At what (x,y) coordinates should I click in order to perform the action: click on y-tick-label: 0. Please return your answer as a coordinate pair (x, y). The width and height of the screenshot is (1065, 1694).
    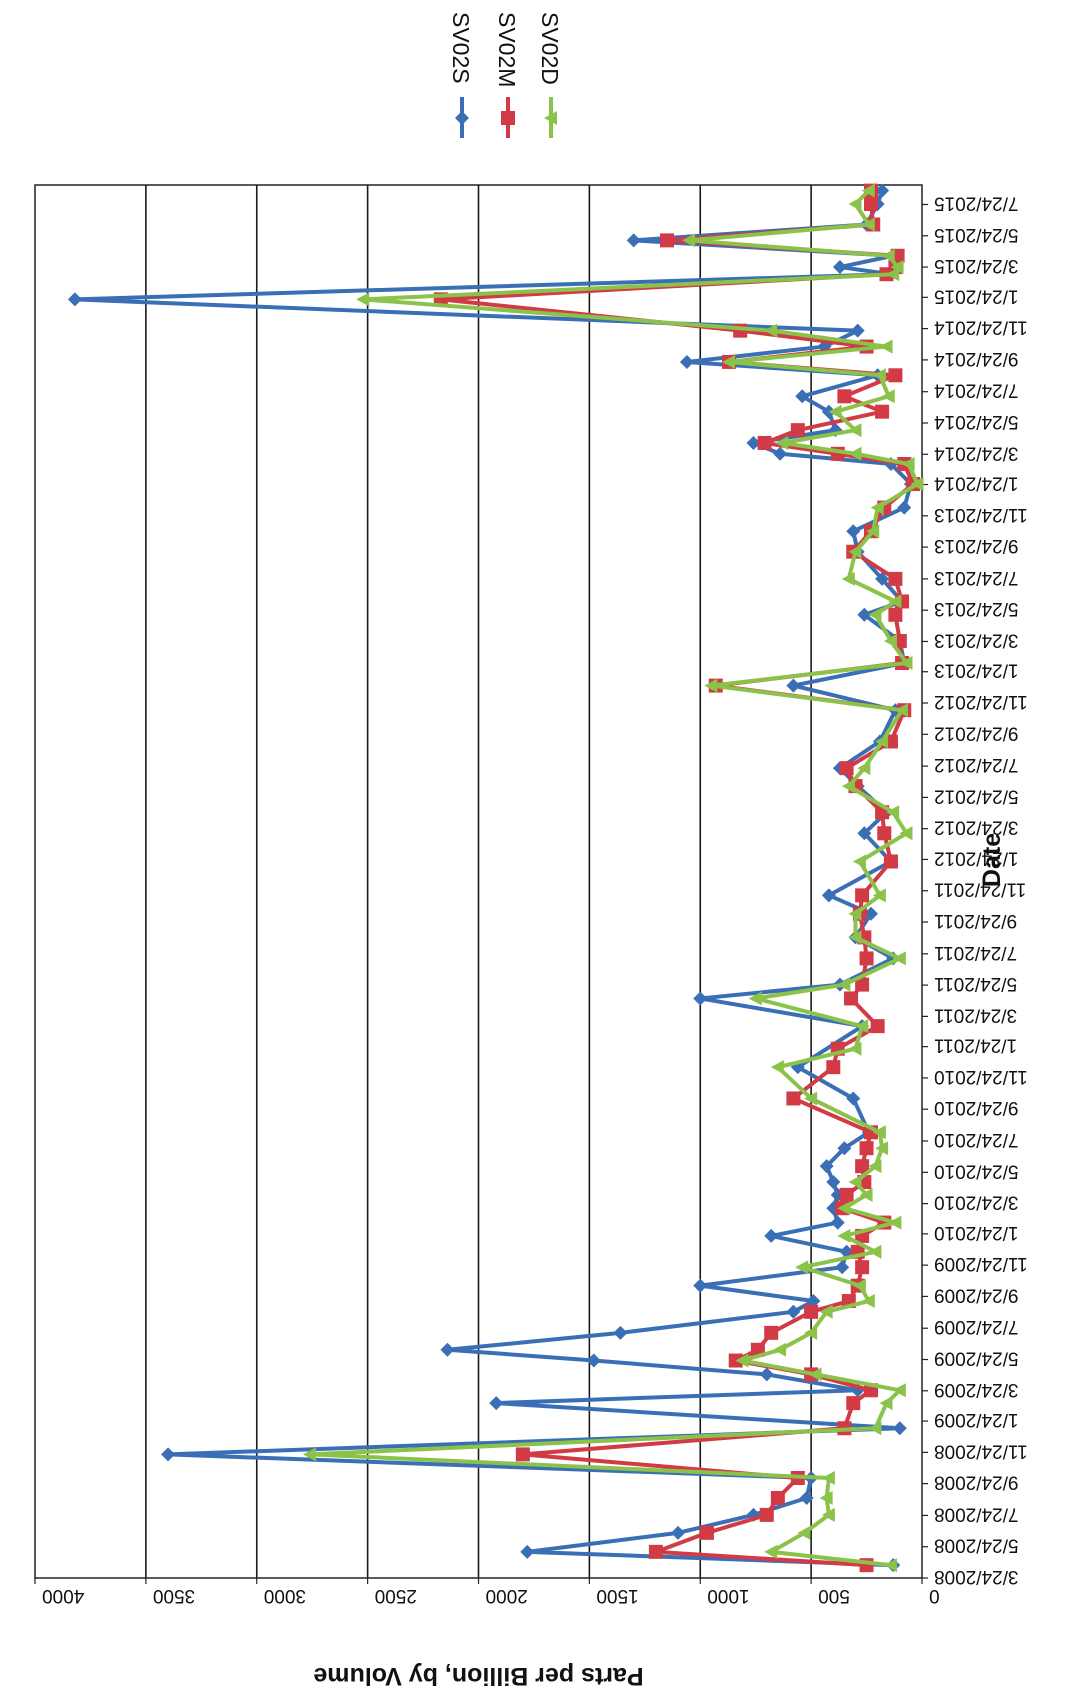
    Looking at the image, I should click on (934, 1595).